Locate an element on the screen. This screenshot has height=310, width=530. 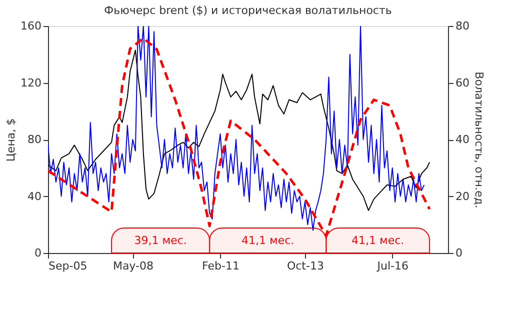
y-tick-label: 120 is located at coordinates (31, 83).